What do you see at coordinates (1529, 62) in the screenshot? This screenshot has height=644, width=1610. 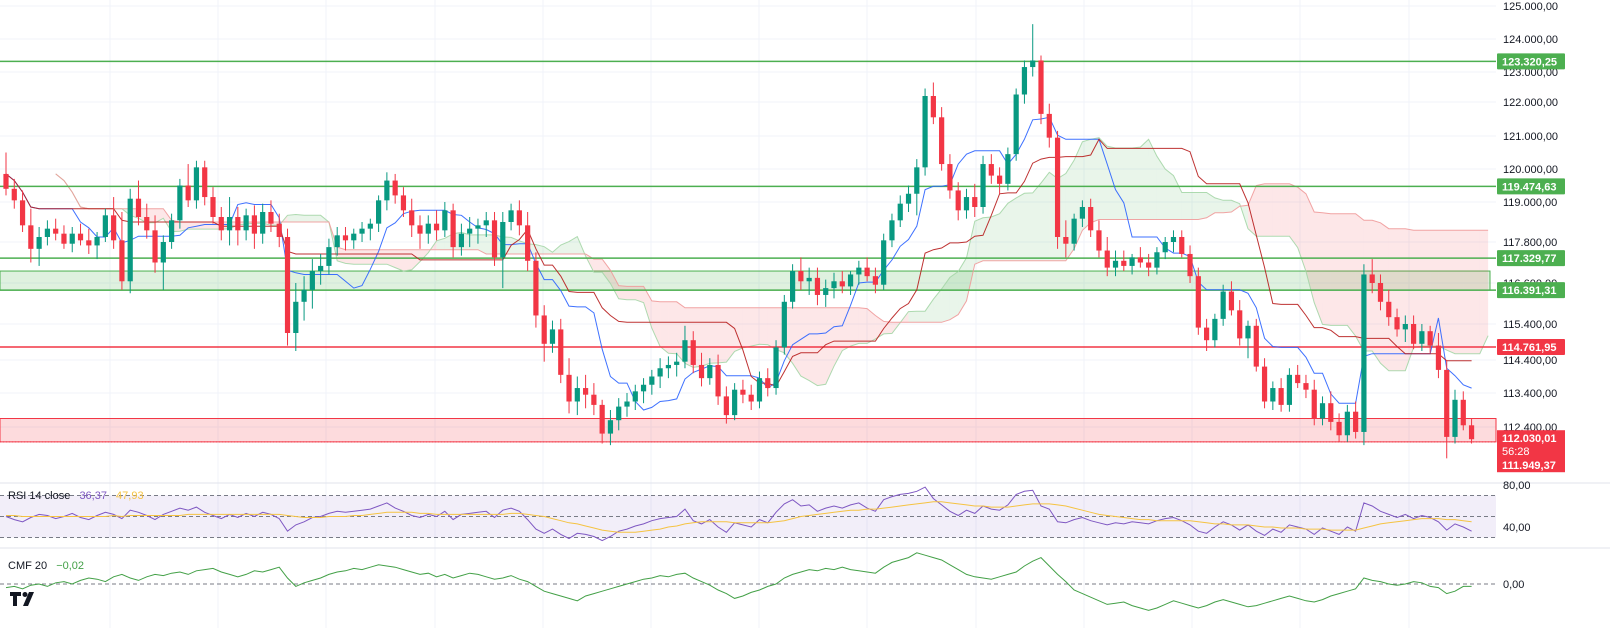 I see `level-price-label: 123.320,25` at bounding box center [1529, 62].